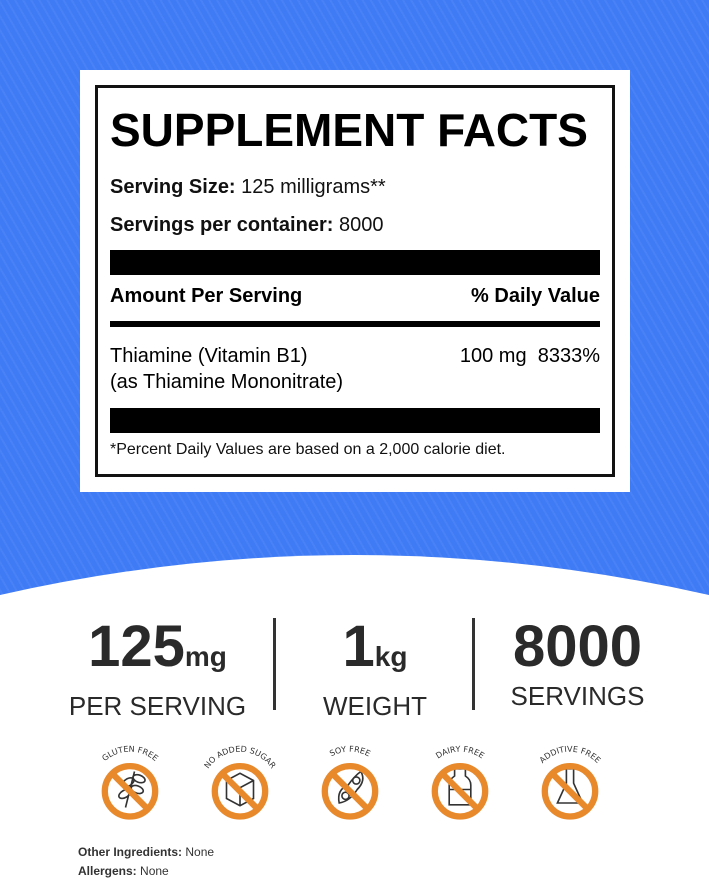  Describe the element at coordinates (157, 706) in the screenshot. I see `stat-label: PER SERVING` at that location.